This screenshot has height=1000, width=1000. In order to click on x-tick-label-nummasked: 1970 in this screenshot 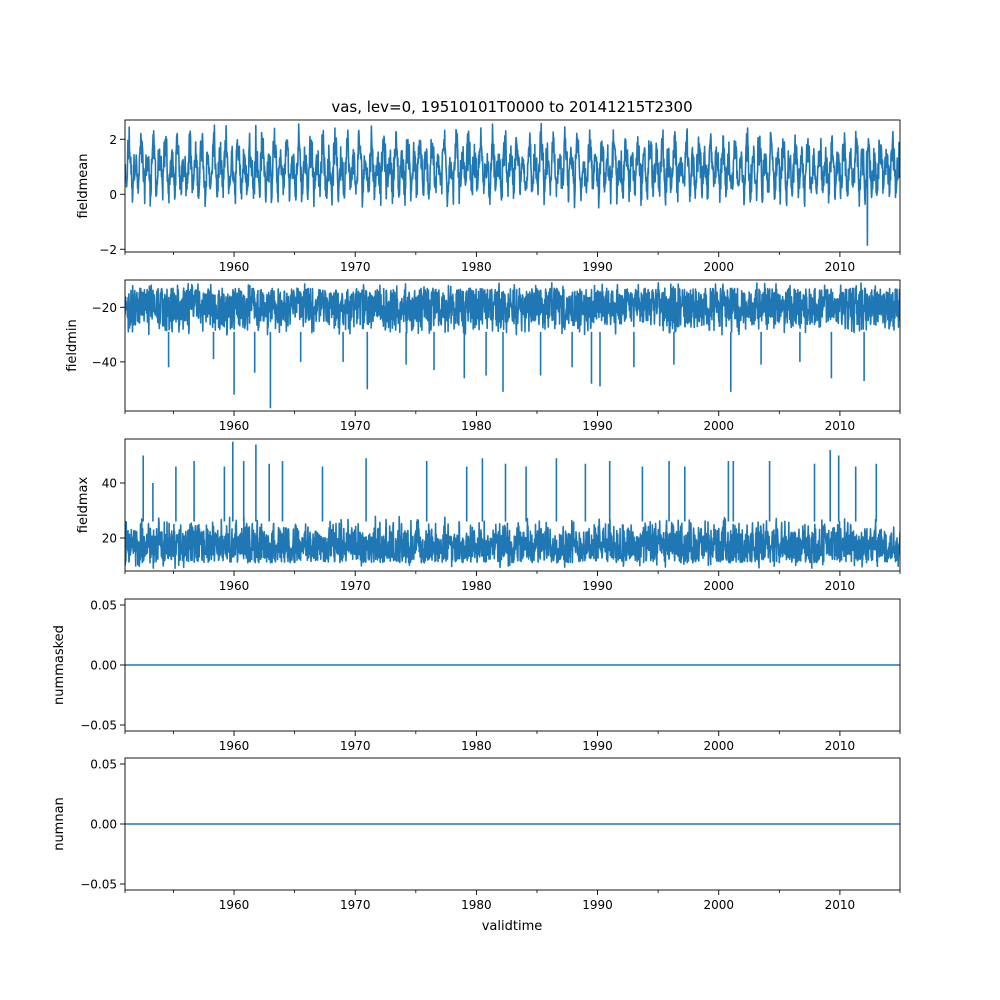, I will do `click(355, 746)`.